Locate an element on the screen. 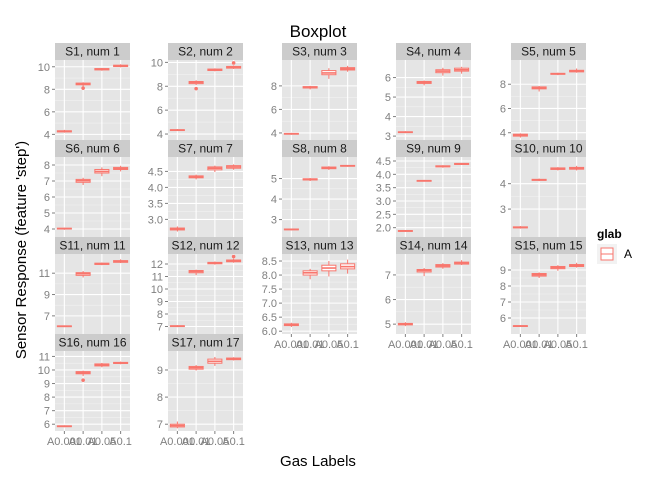 This screenshot has height=480, width=672. y-tick-label: 4.5 is located at coordinates (155, 172).